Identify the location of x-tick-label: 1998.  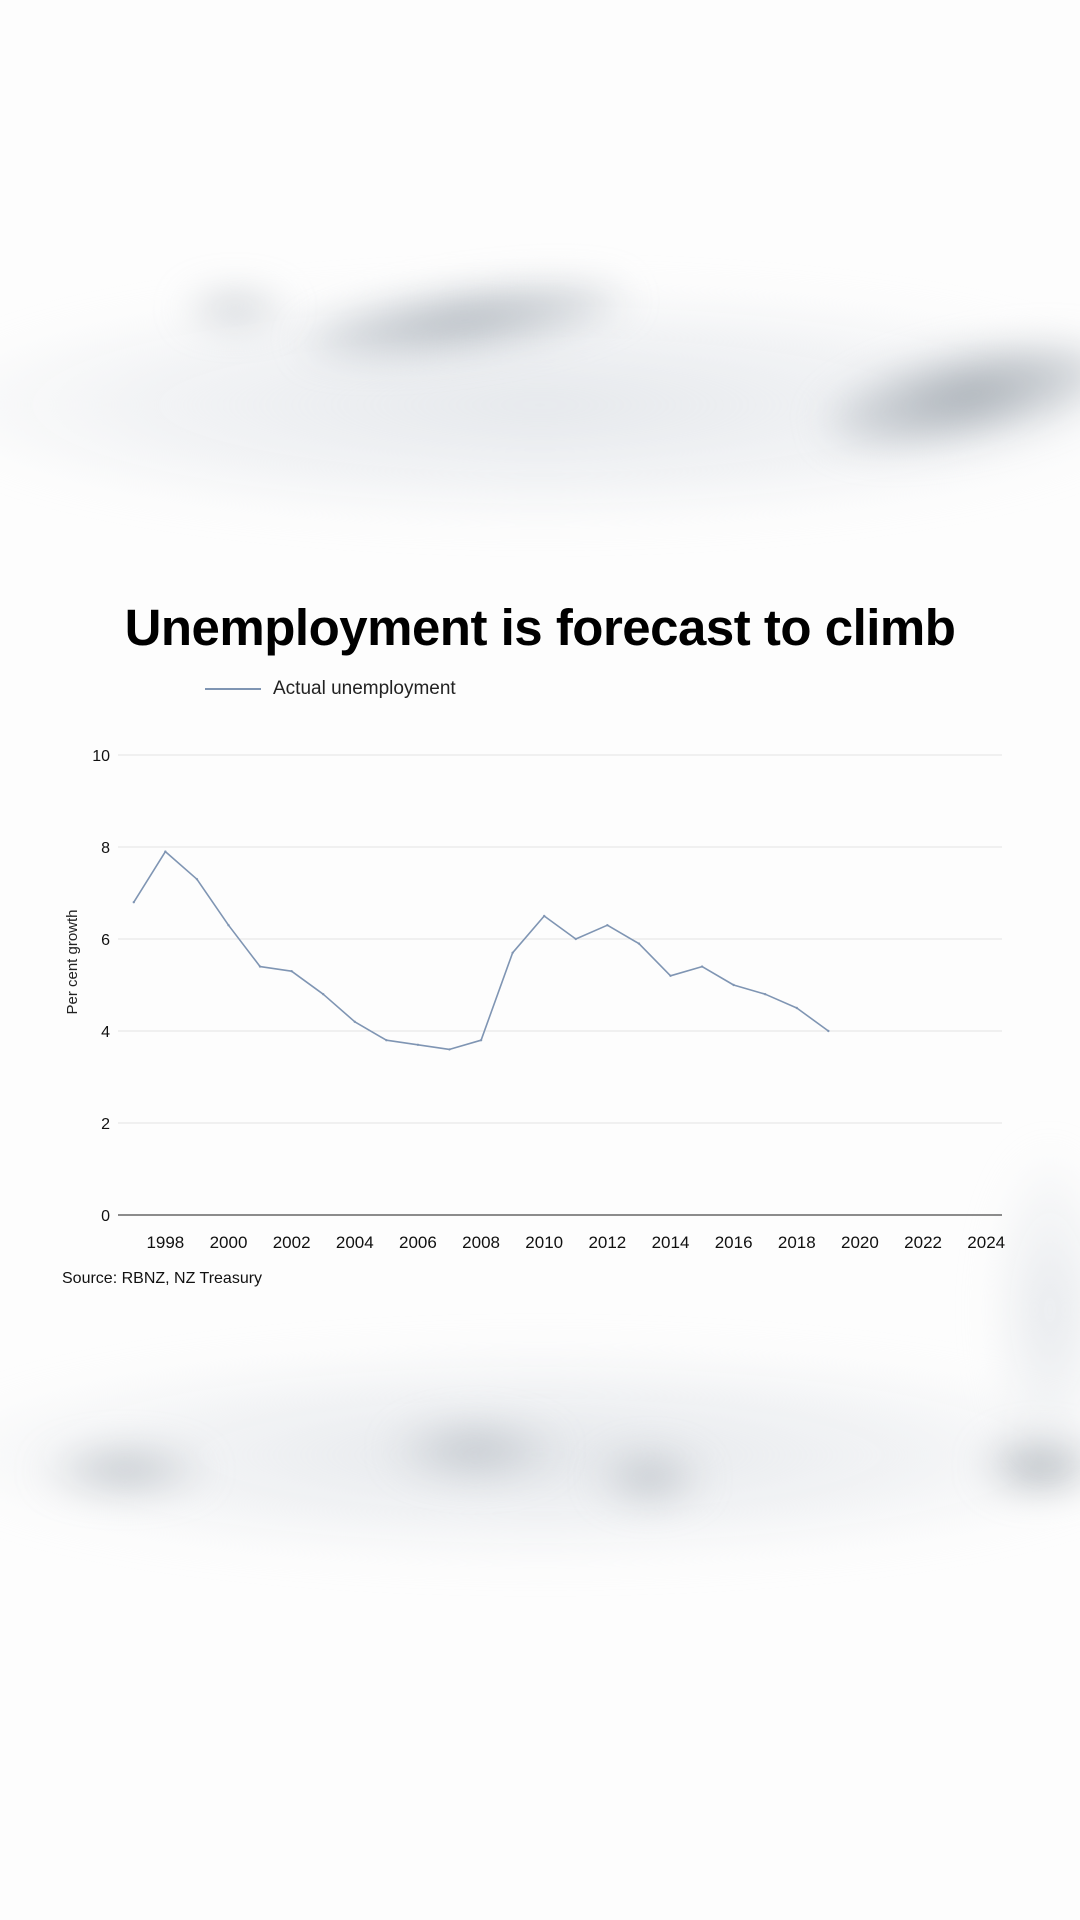
(165, 1242).